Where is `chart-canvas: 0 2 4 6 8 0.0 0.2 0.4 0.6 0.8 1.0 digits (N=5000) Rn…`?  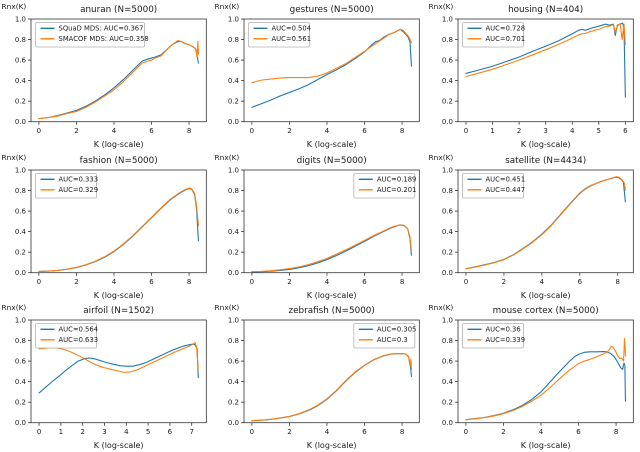 chart-canvas: 0 2 4 6 8 0.0 0.2 0.4 0.6 0.8 1.0 digits (N=5000) Rn… is located at coordinates (318, 226).